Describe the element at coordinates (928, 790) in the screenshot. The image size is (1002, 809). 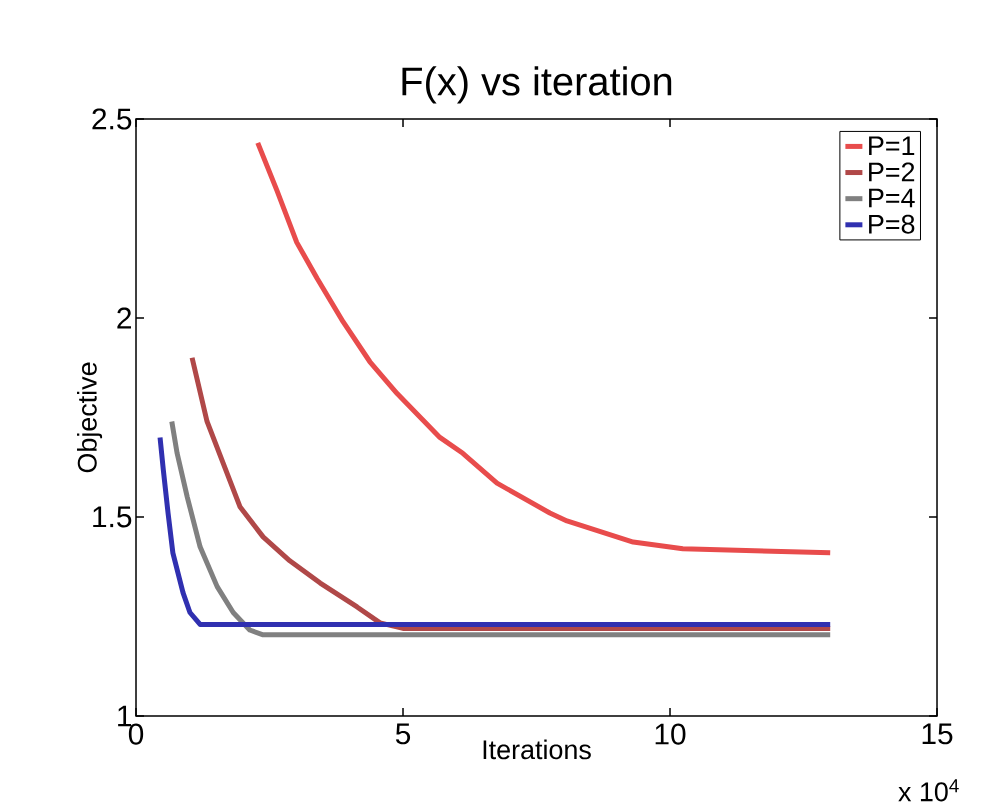
I see `text: x 10$^{4}$` at that location.